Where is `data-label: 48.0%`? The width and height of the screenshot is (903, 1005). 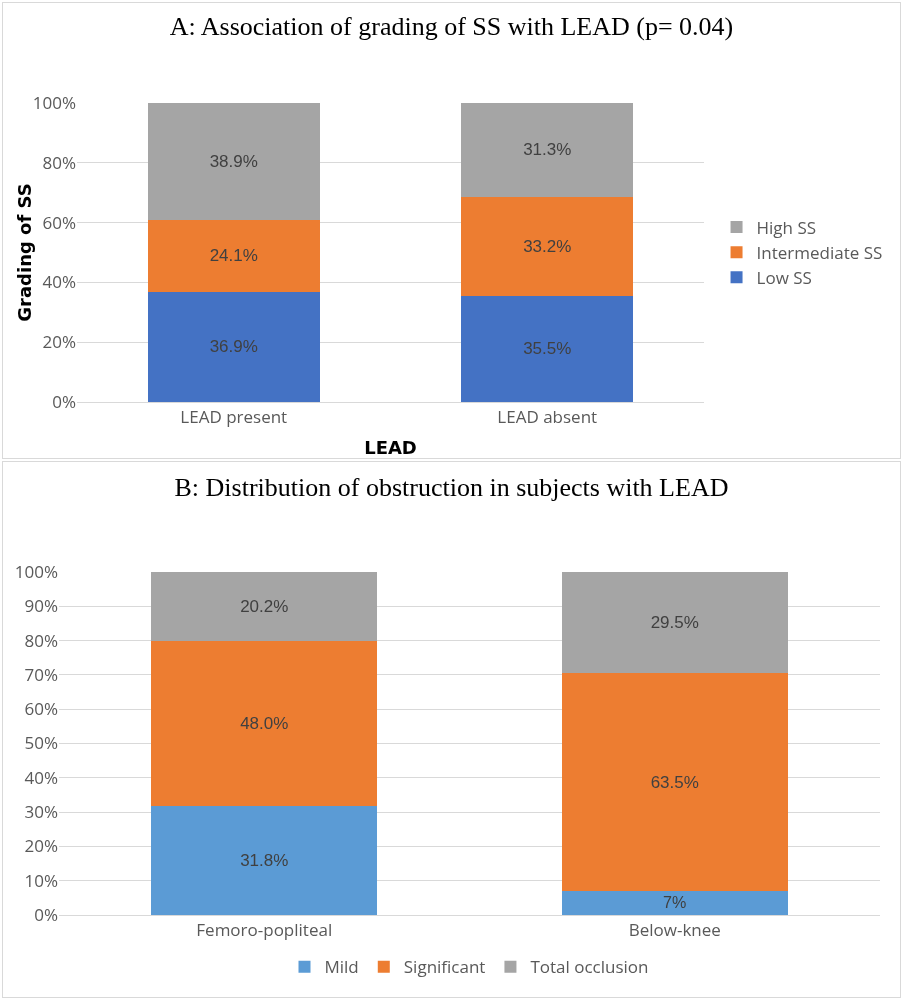 data-label: 48.0% is located at coordinates (264, 724).